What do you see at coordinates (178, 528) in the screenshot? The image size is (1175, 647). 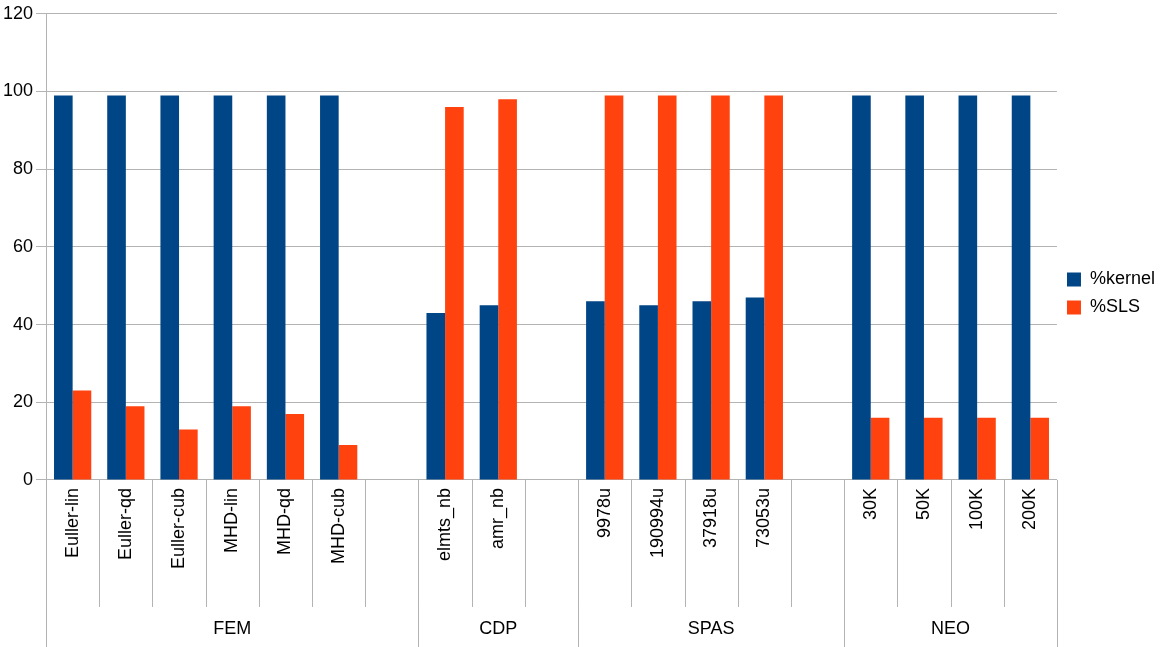 I see `x-tick-label: Euller-cub` at bounding box center [178, 528].